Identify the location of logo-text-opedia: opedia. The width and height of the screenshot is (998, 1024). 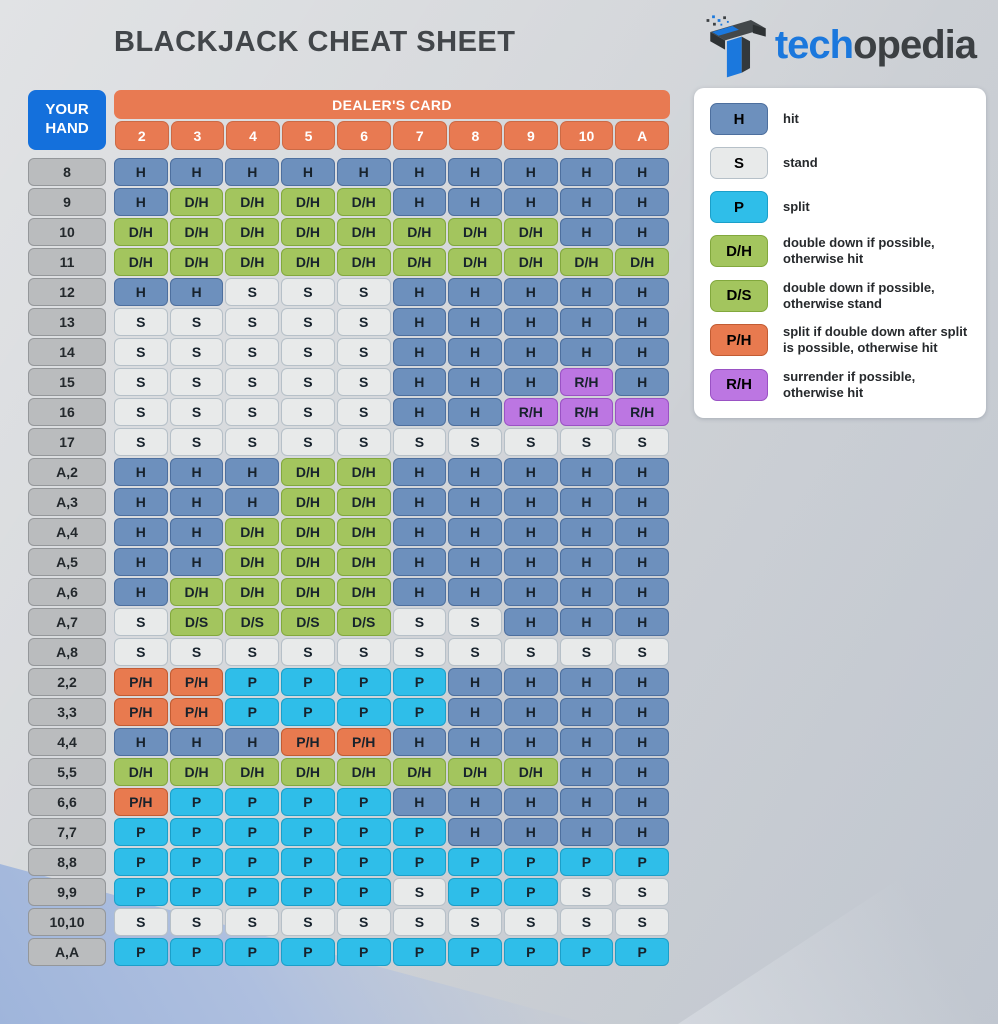
(915, 45).